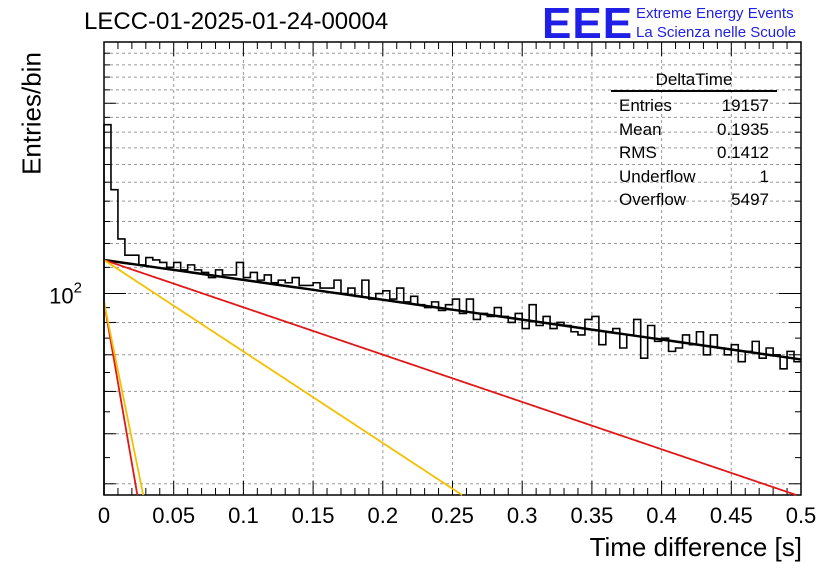  I want to click on stats-value: 1, so click(764, 176).